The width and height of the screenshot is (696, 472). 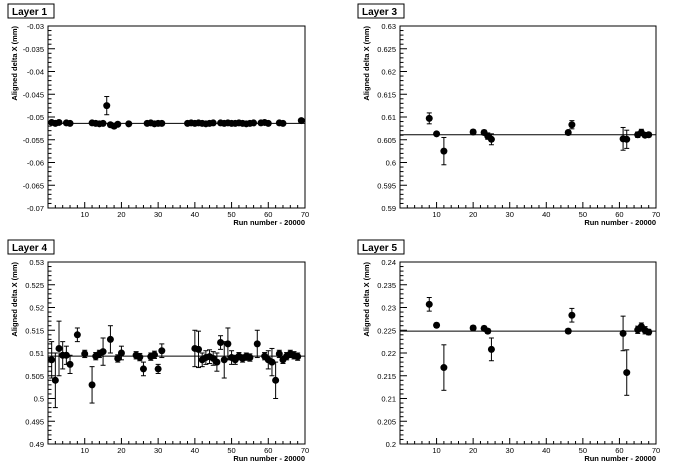 What do you see at coordinates (386, 185) in the screenshot?
I see `y-tick-label: 0.595` at bounding box center [386, 185].